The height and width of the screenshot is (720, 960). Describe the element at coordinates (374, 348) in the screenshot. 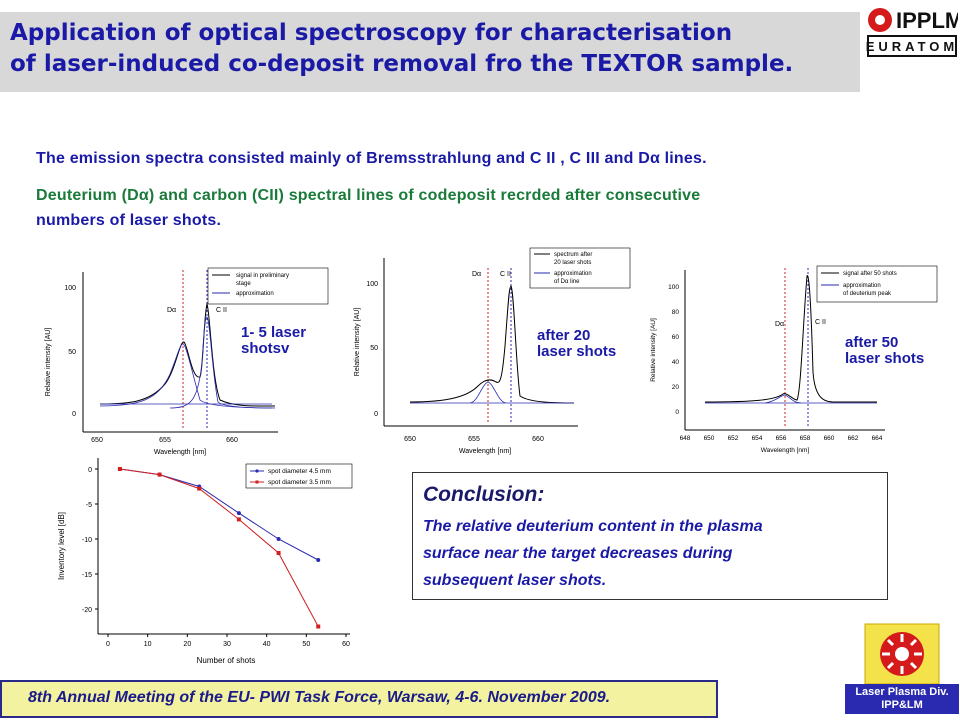

I see `s2-ytick: 50` at that location.